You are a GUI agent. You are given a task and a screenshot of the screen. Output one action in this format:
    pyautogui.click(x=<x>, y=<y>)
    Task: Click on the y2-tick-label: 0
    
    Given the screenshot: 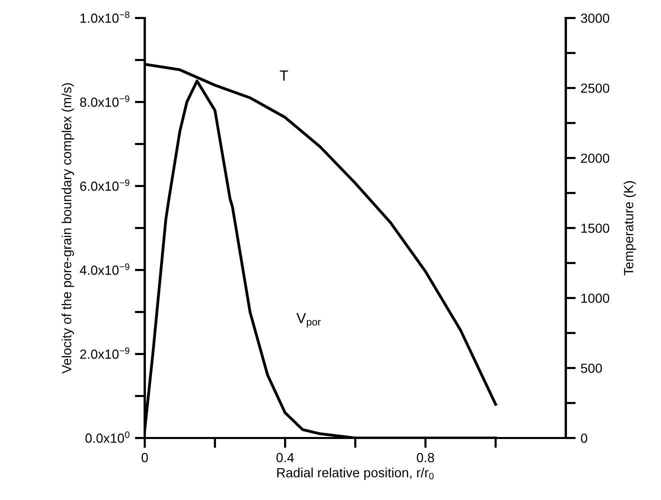 What is the action you would take?
    pyautogui.click(x=584, y=438)
    